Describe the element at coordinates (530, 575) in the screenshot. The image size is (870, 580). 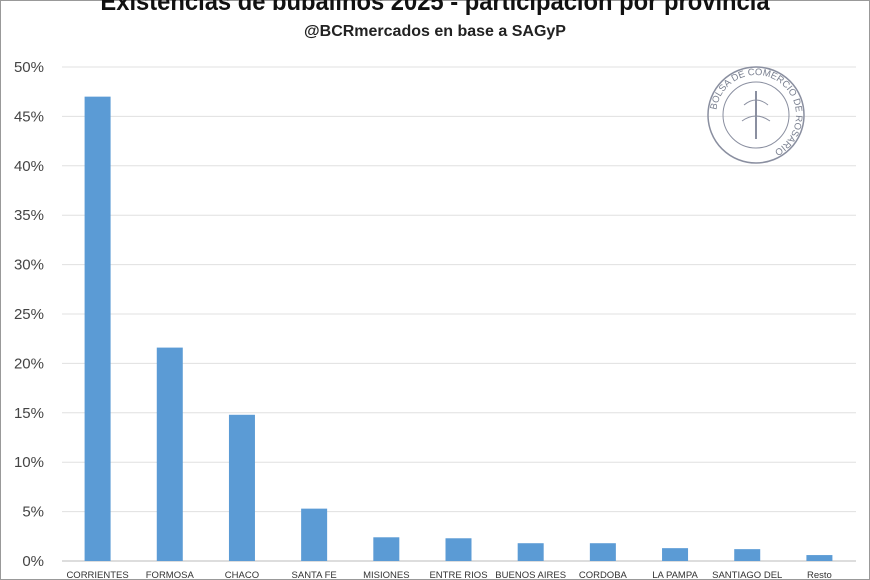
I see `x-tick-label: BUENOS AIRES` at that location.